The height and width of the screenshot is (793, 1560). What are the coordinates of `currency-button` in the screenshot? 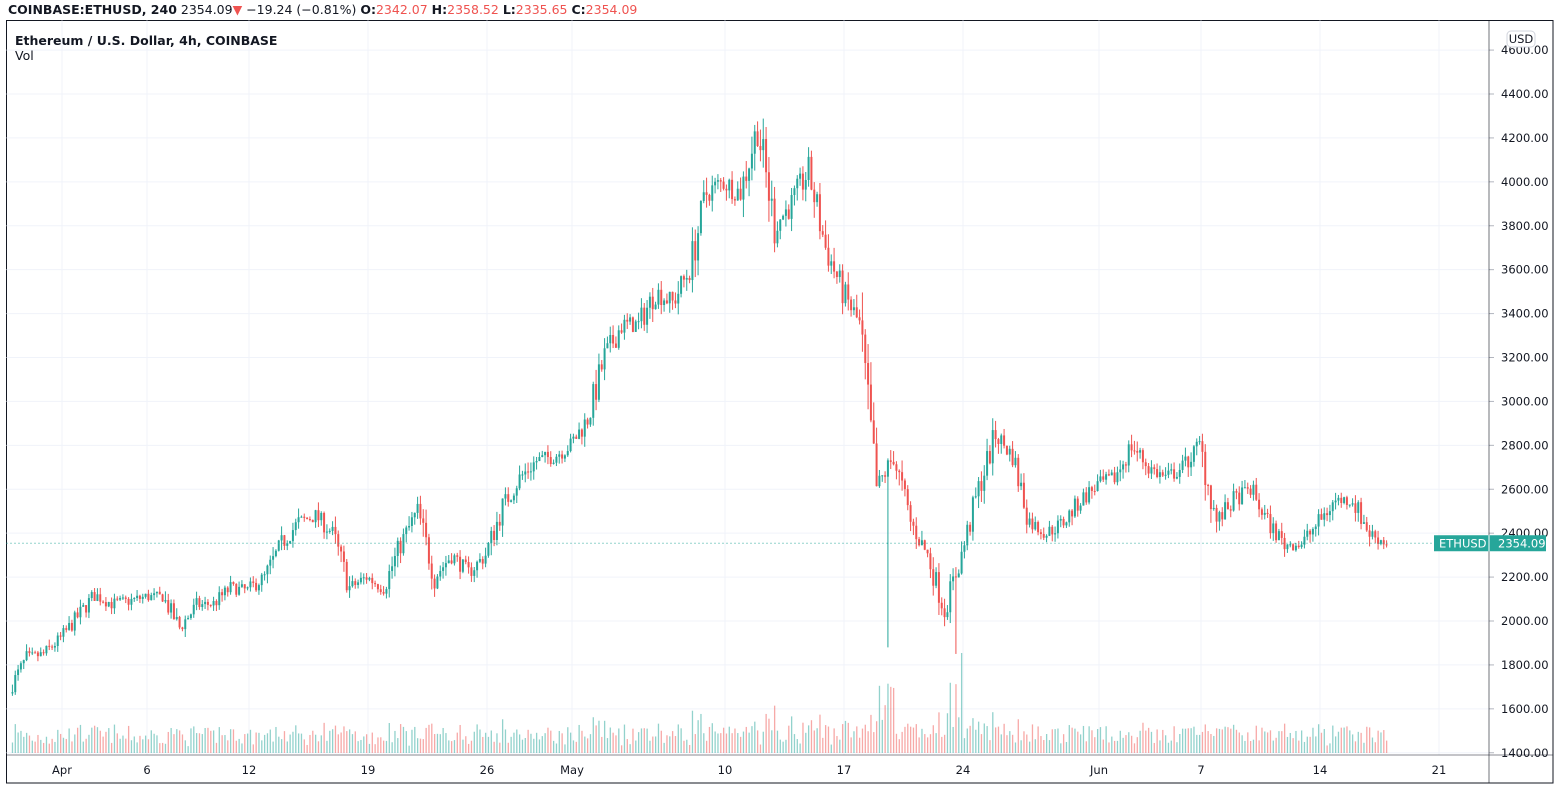 It's located at (1521, 39).